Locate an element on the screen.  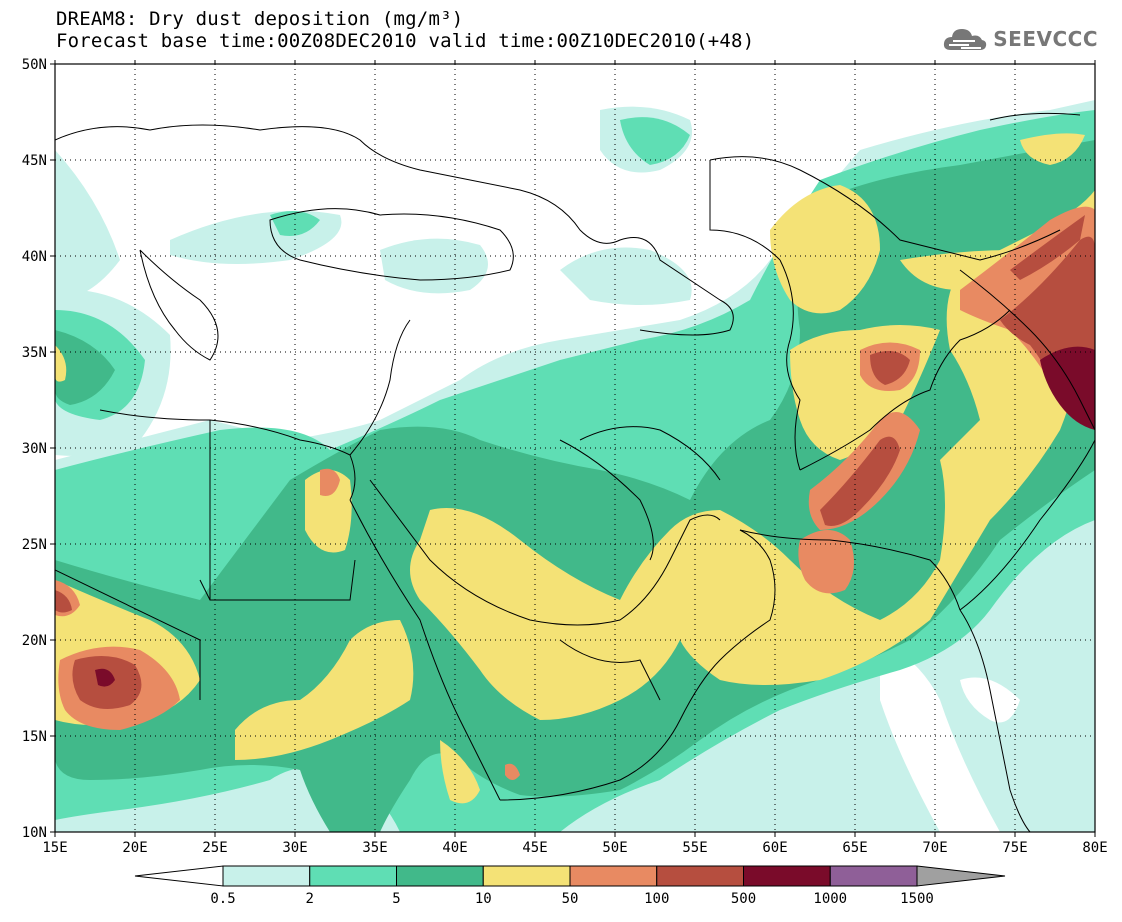
lon-tick-label: 30E is located at coordinates (294, 848).